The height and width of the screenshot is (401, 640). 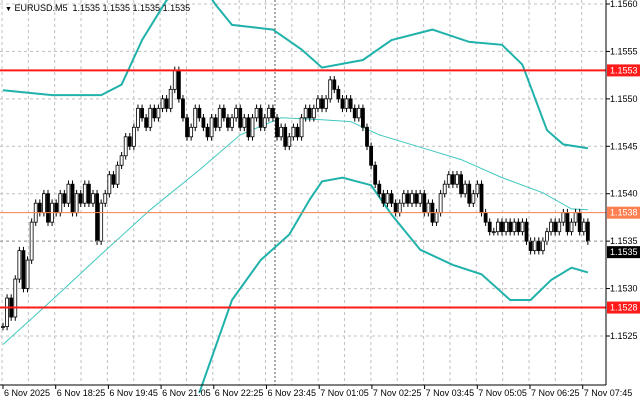 What do you see at coordinates (624, 99) in the screenshot?
I see `y-tick-label: 1.1550` at bounding box center [624, 99].